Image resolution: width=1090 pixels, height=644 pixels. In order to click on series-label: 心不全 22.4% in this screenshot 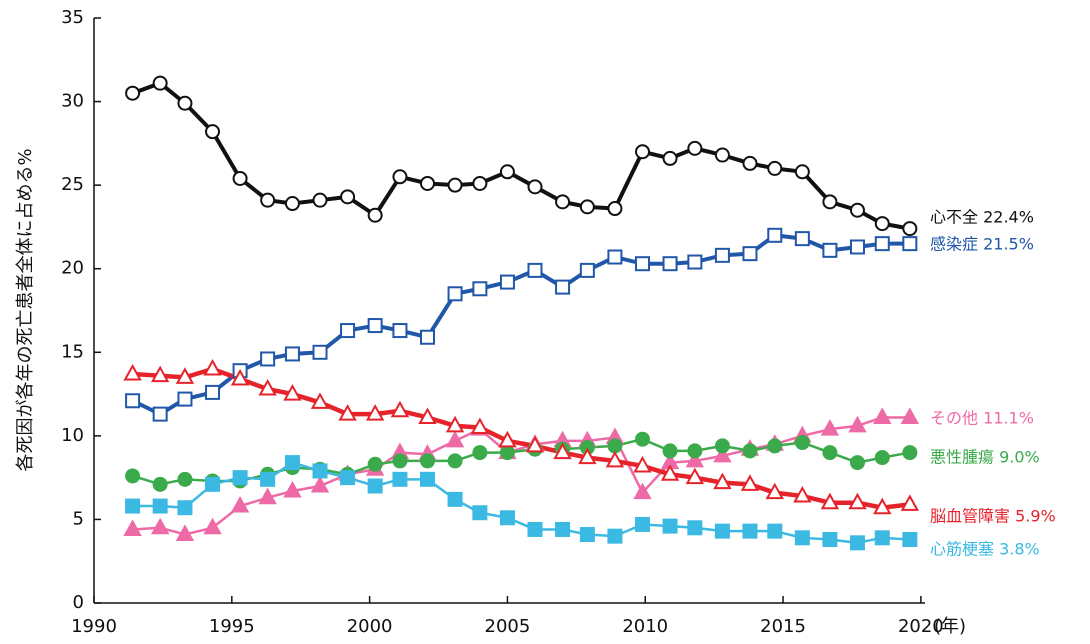, I will do `click(982, 216)`.